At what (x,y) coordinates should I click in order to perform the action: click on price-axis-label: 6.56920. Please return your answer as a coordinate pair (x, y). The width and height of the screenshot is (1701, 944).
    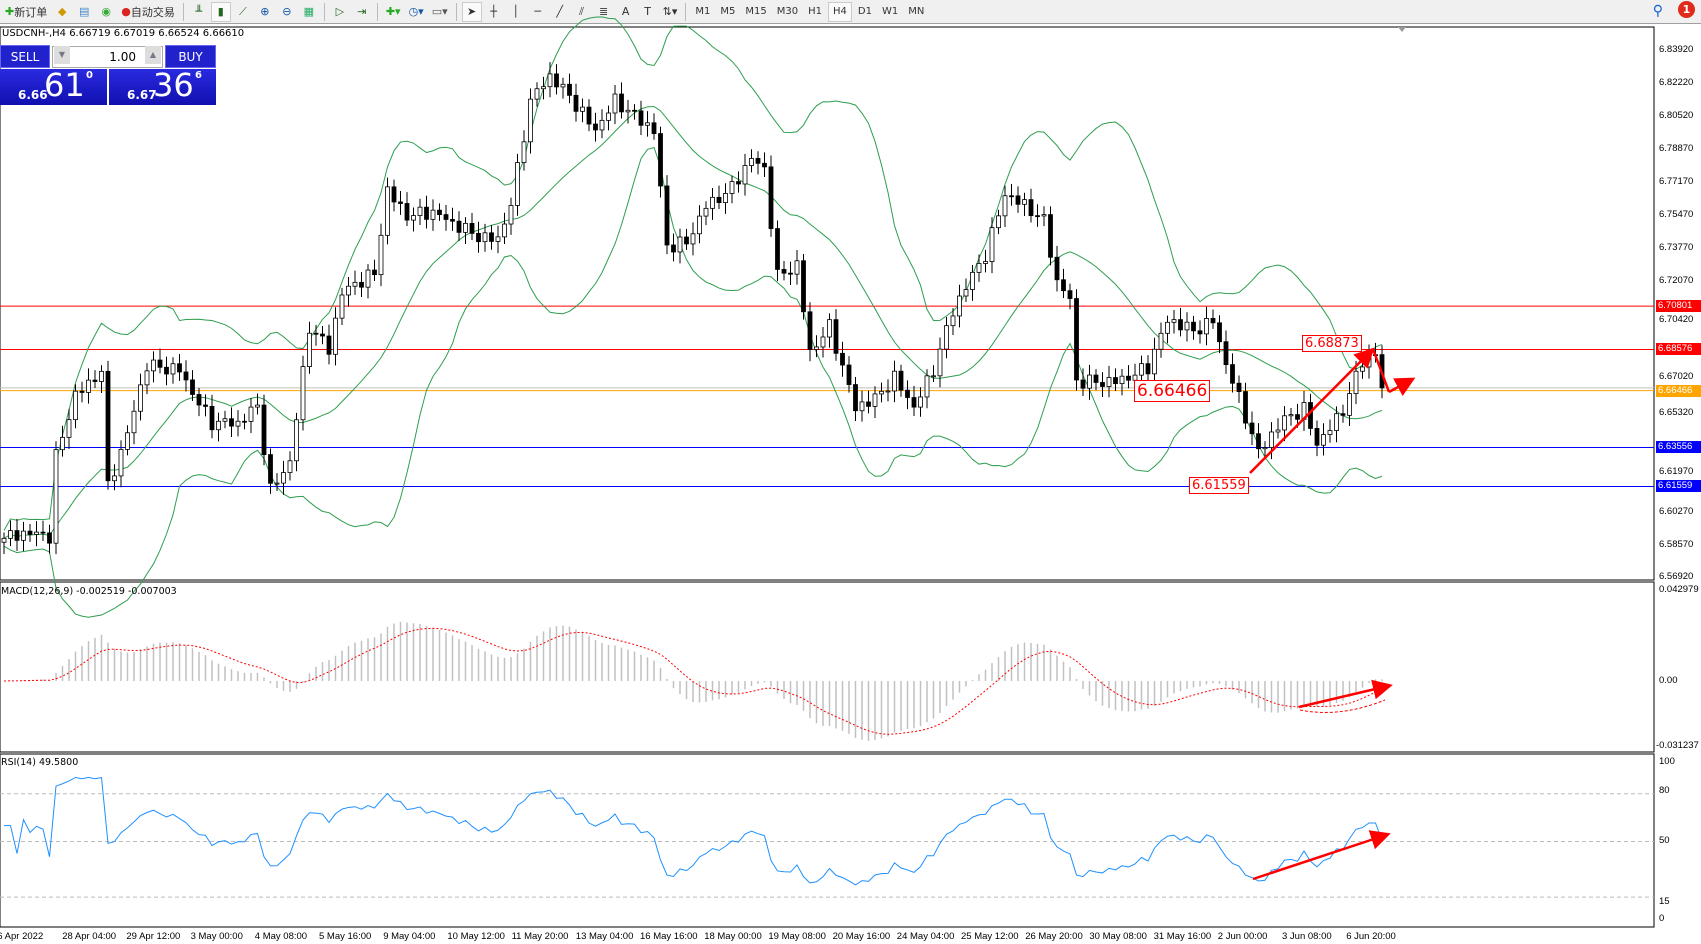
    Looking at the image, I should click on (1676, 576).